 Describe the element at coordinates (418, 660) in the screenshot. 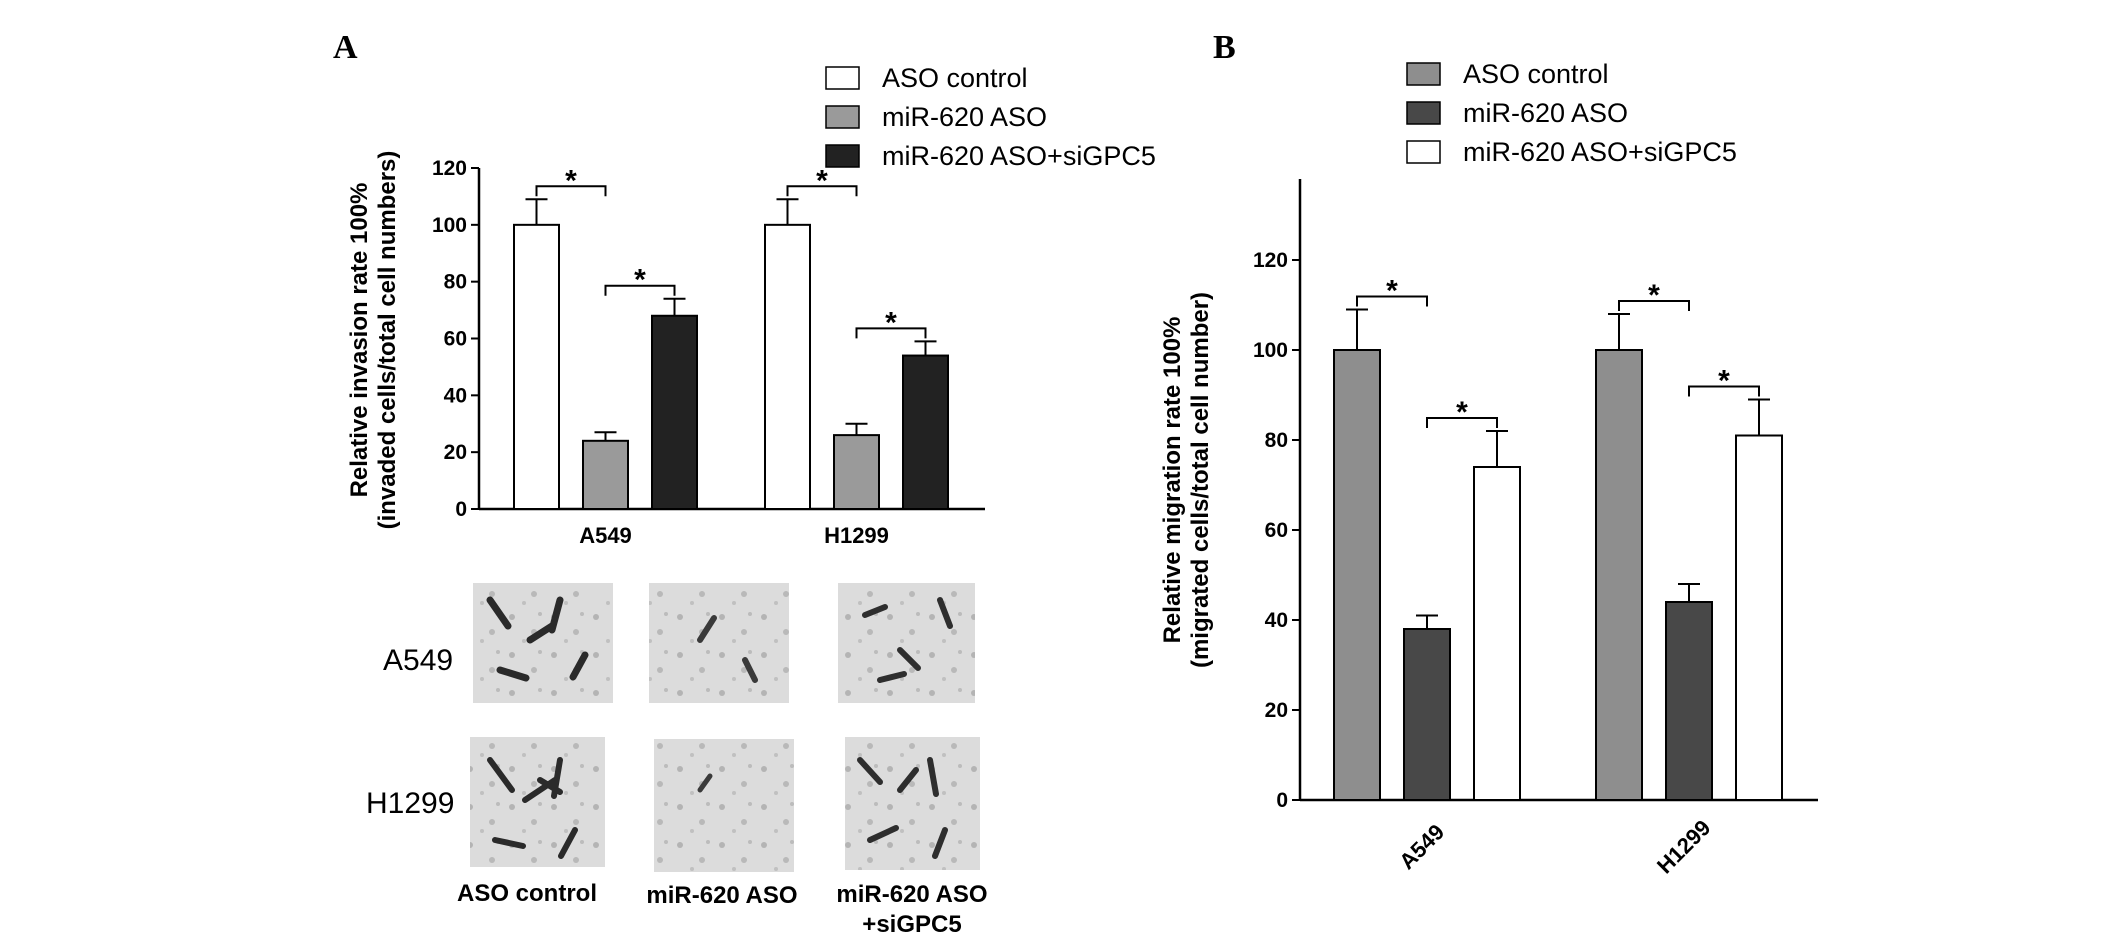

I see `micrograph-row-label-a549: A549` at that location.